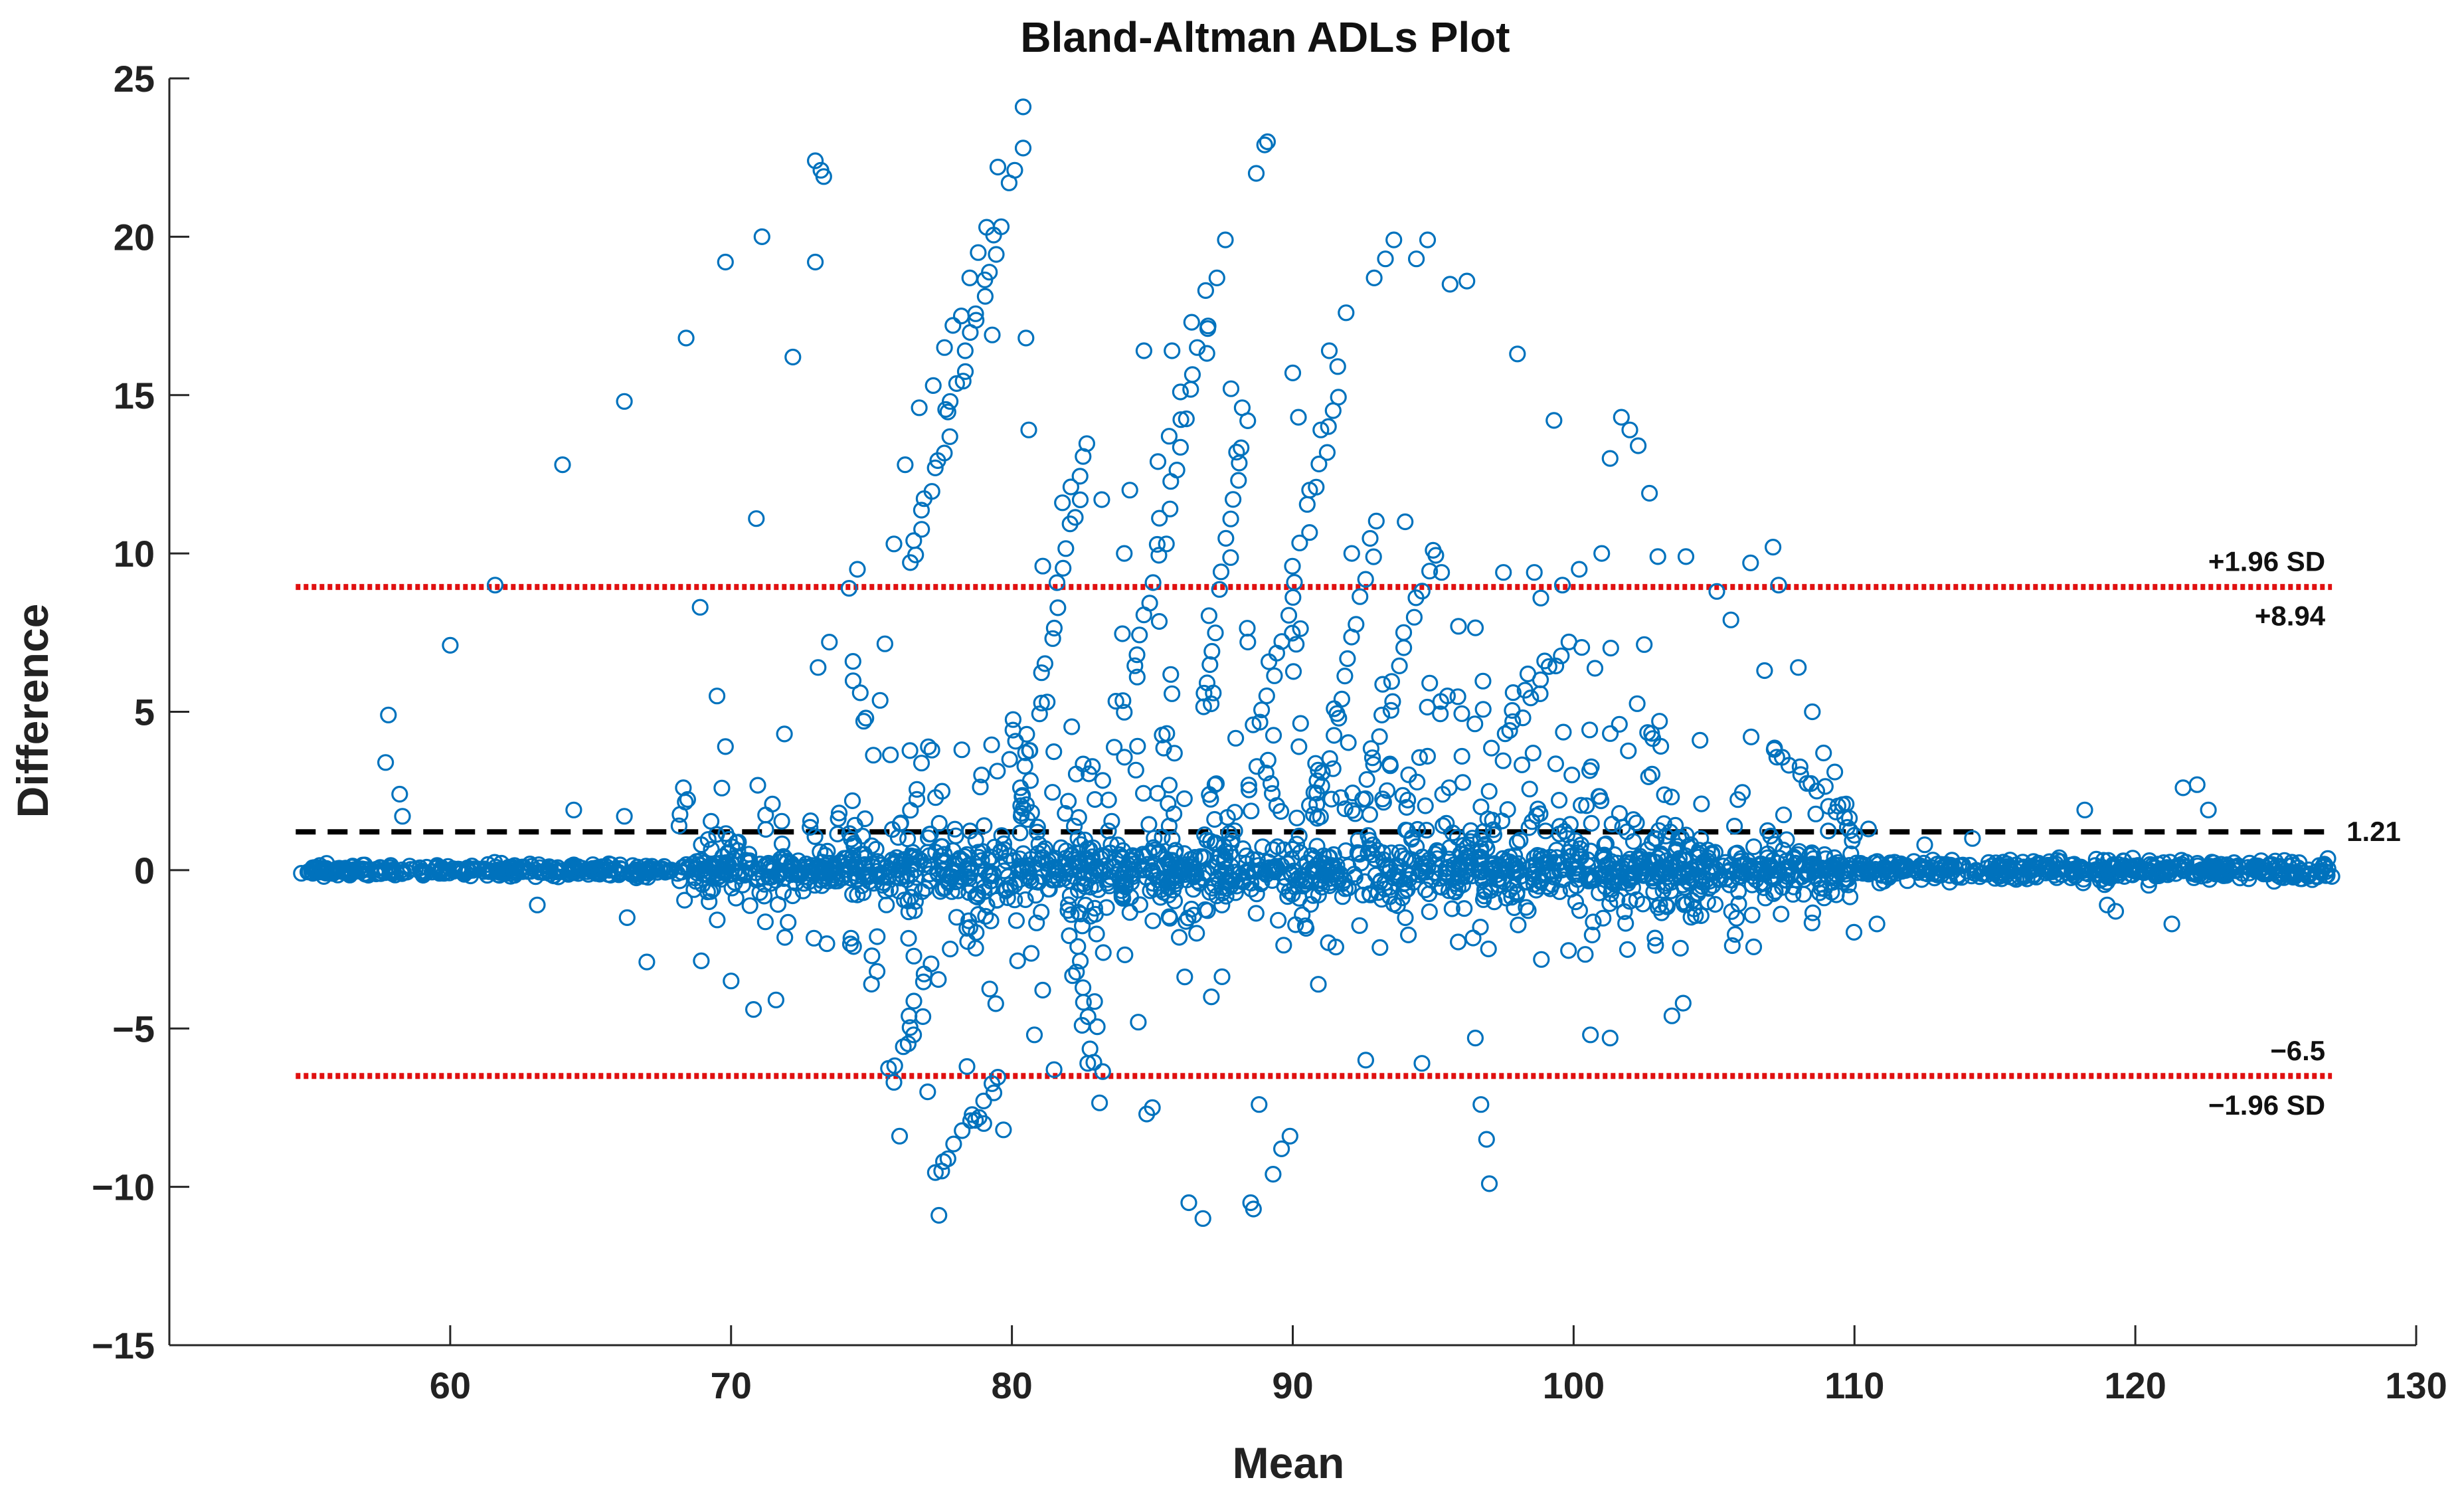 The image size is (2464, 1492). I want to click on y-tick-label: −15, so click(123, 1345).